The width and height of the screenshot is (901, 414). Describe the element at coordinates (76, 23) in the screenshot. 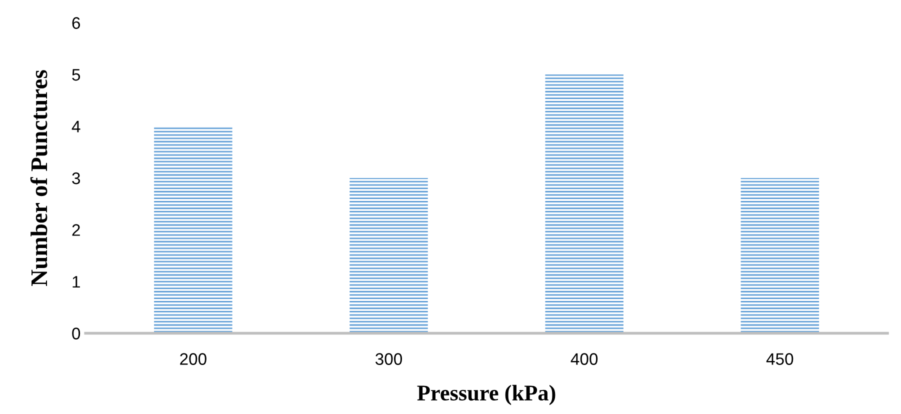

I see `y-tick-label: 6` at that location.